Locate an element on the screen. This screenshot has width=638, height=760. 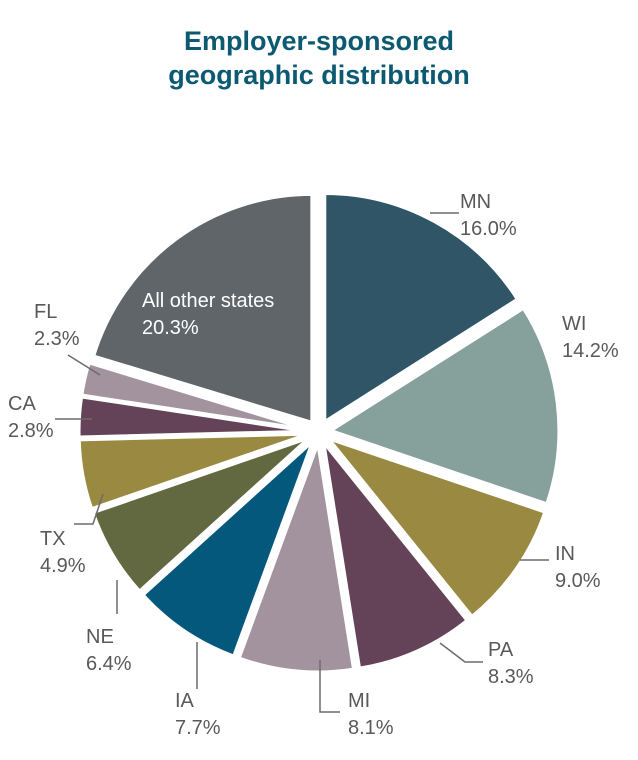
pie-slice-tx is located at coordinates (192, 471).